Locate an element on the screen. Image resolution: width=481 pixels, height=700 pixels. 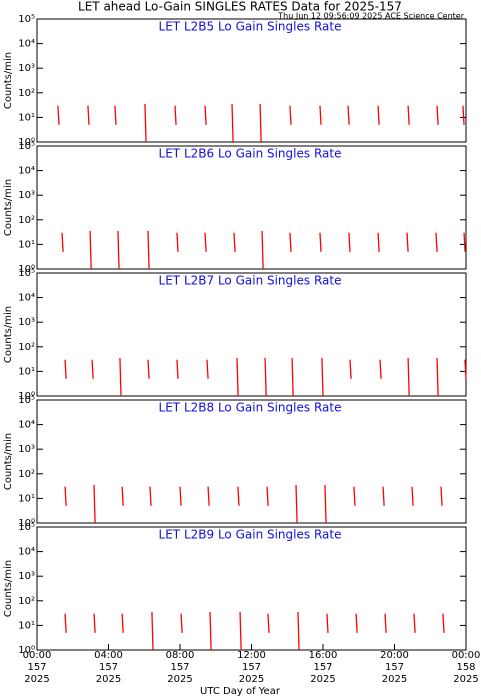
x-tick-label: 158 is located at coordinates (465, 667).